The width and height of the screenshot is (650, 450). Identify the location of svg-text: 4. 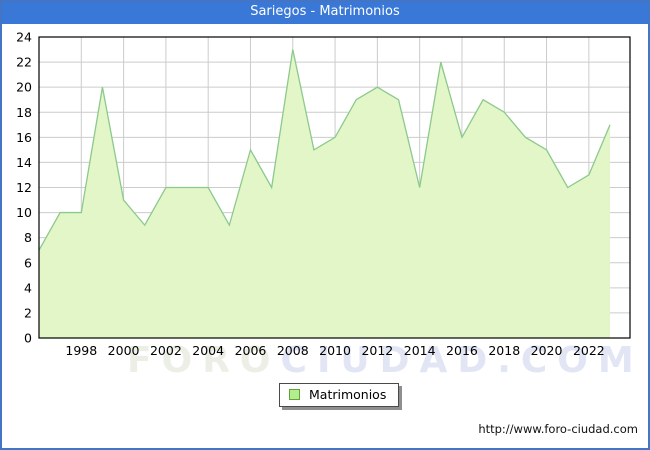
(28, 287).